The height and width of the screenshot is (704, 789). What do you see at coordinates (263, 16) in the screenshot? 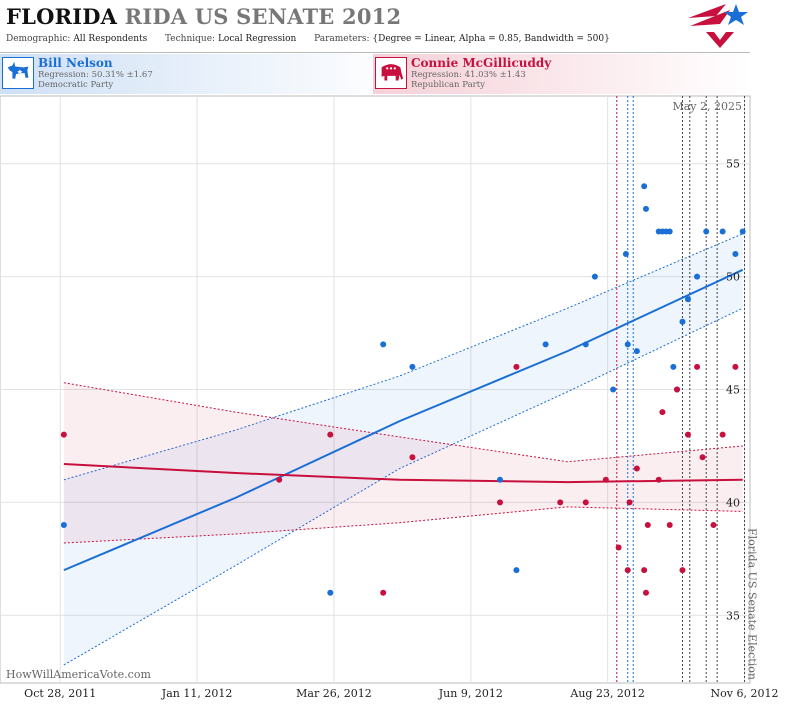
I see `title-race: RIDA US SENATE 2012` at bounding box center [263, 16].